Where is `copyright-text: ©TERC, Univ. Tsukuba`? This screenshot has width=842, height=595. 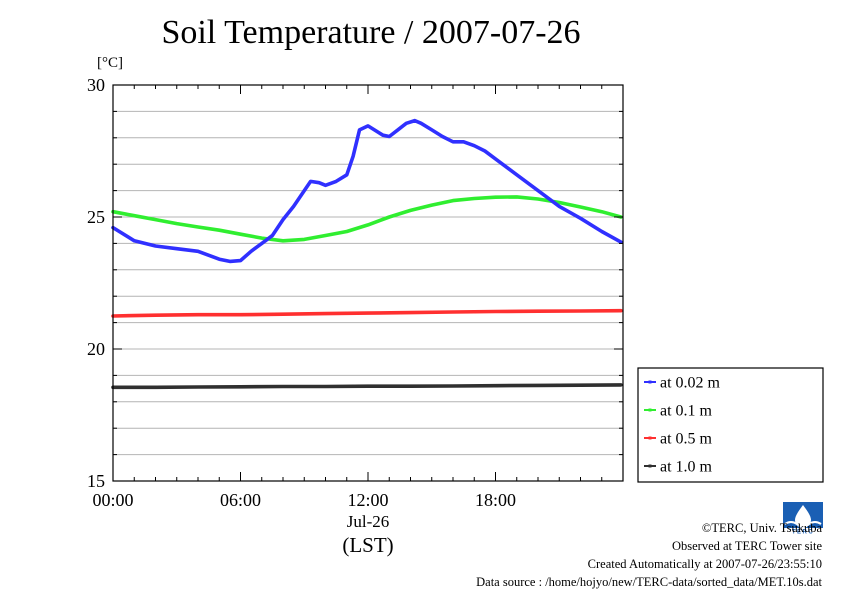 copyright-text: ©TERC, Univ. Tsukuba is located at coordinates (761, 528).